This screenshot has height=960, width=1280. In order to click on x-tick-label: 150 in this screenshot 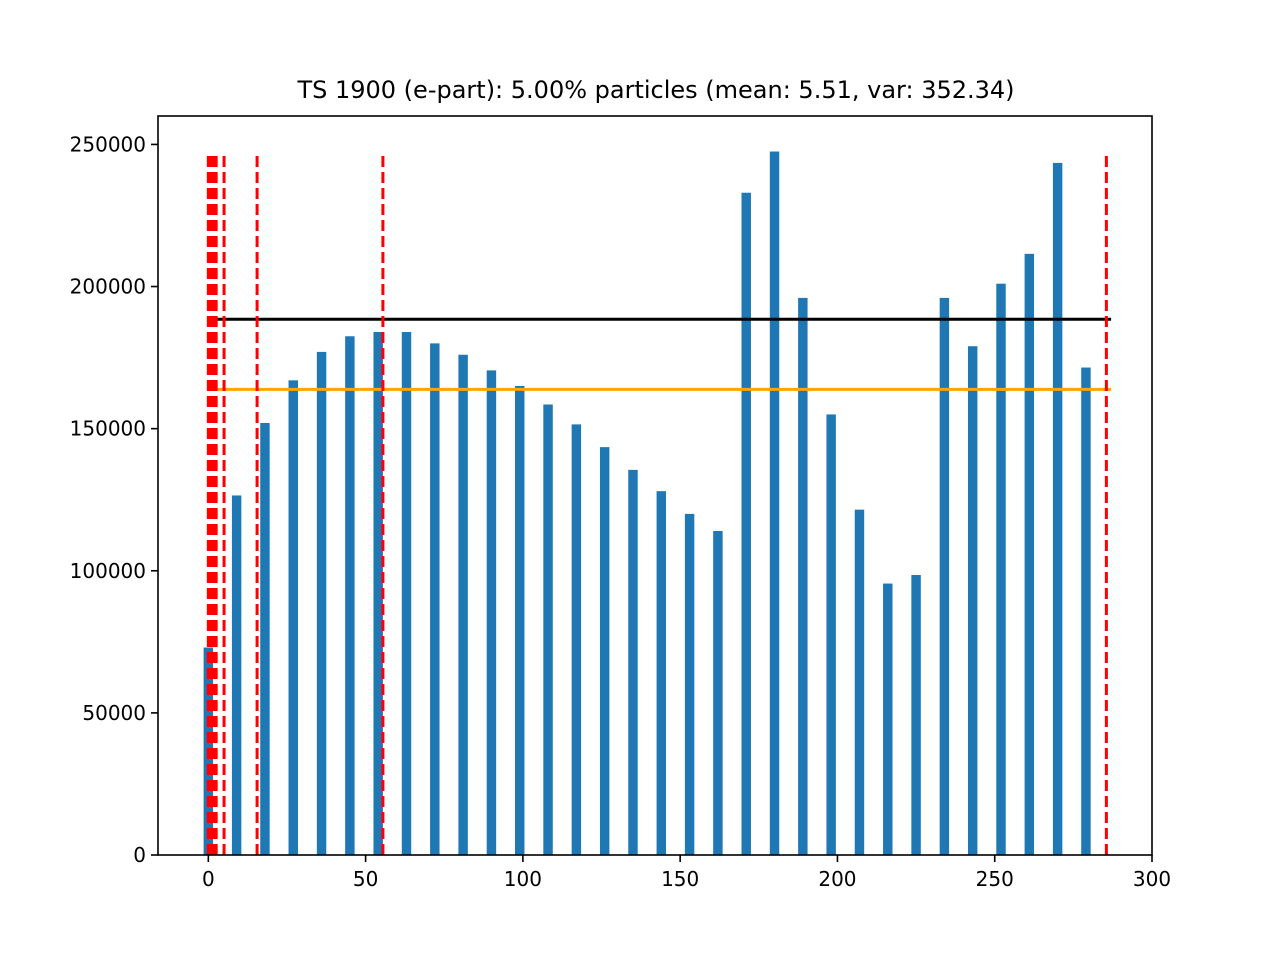, I will do `click(680, 879)`.